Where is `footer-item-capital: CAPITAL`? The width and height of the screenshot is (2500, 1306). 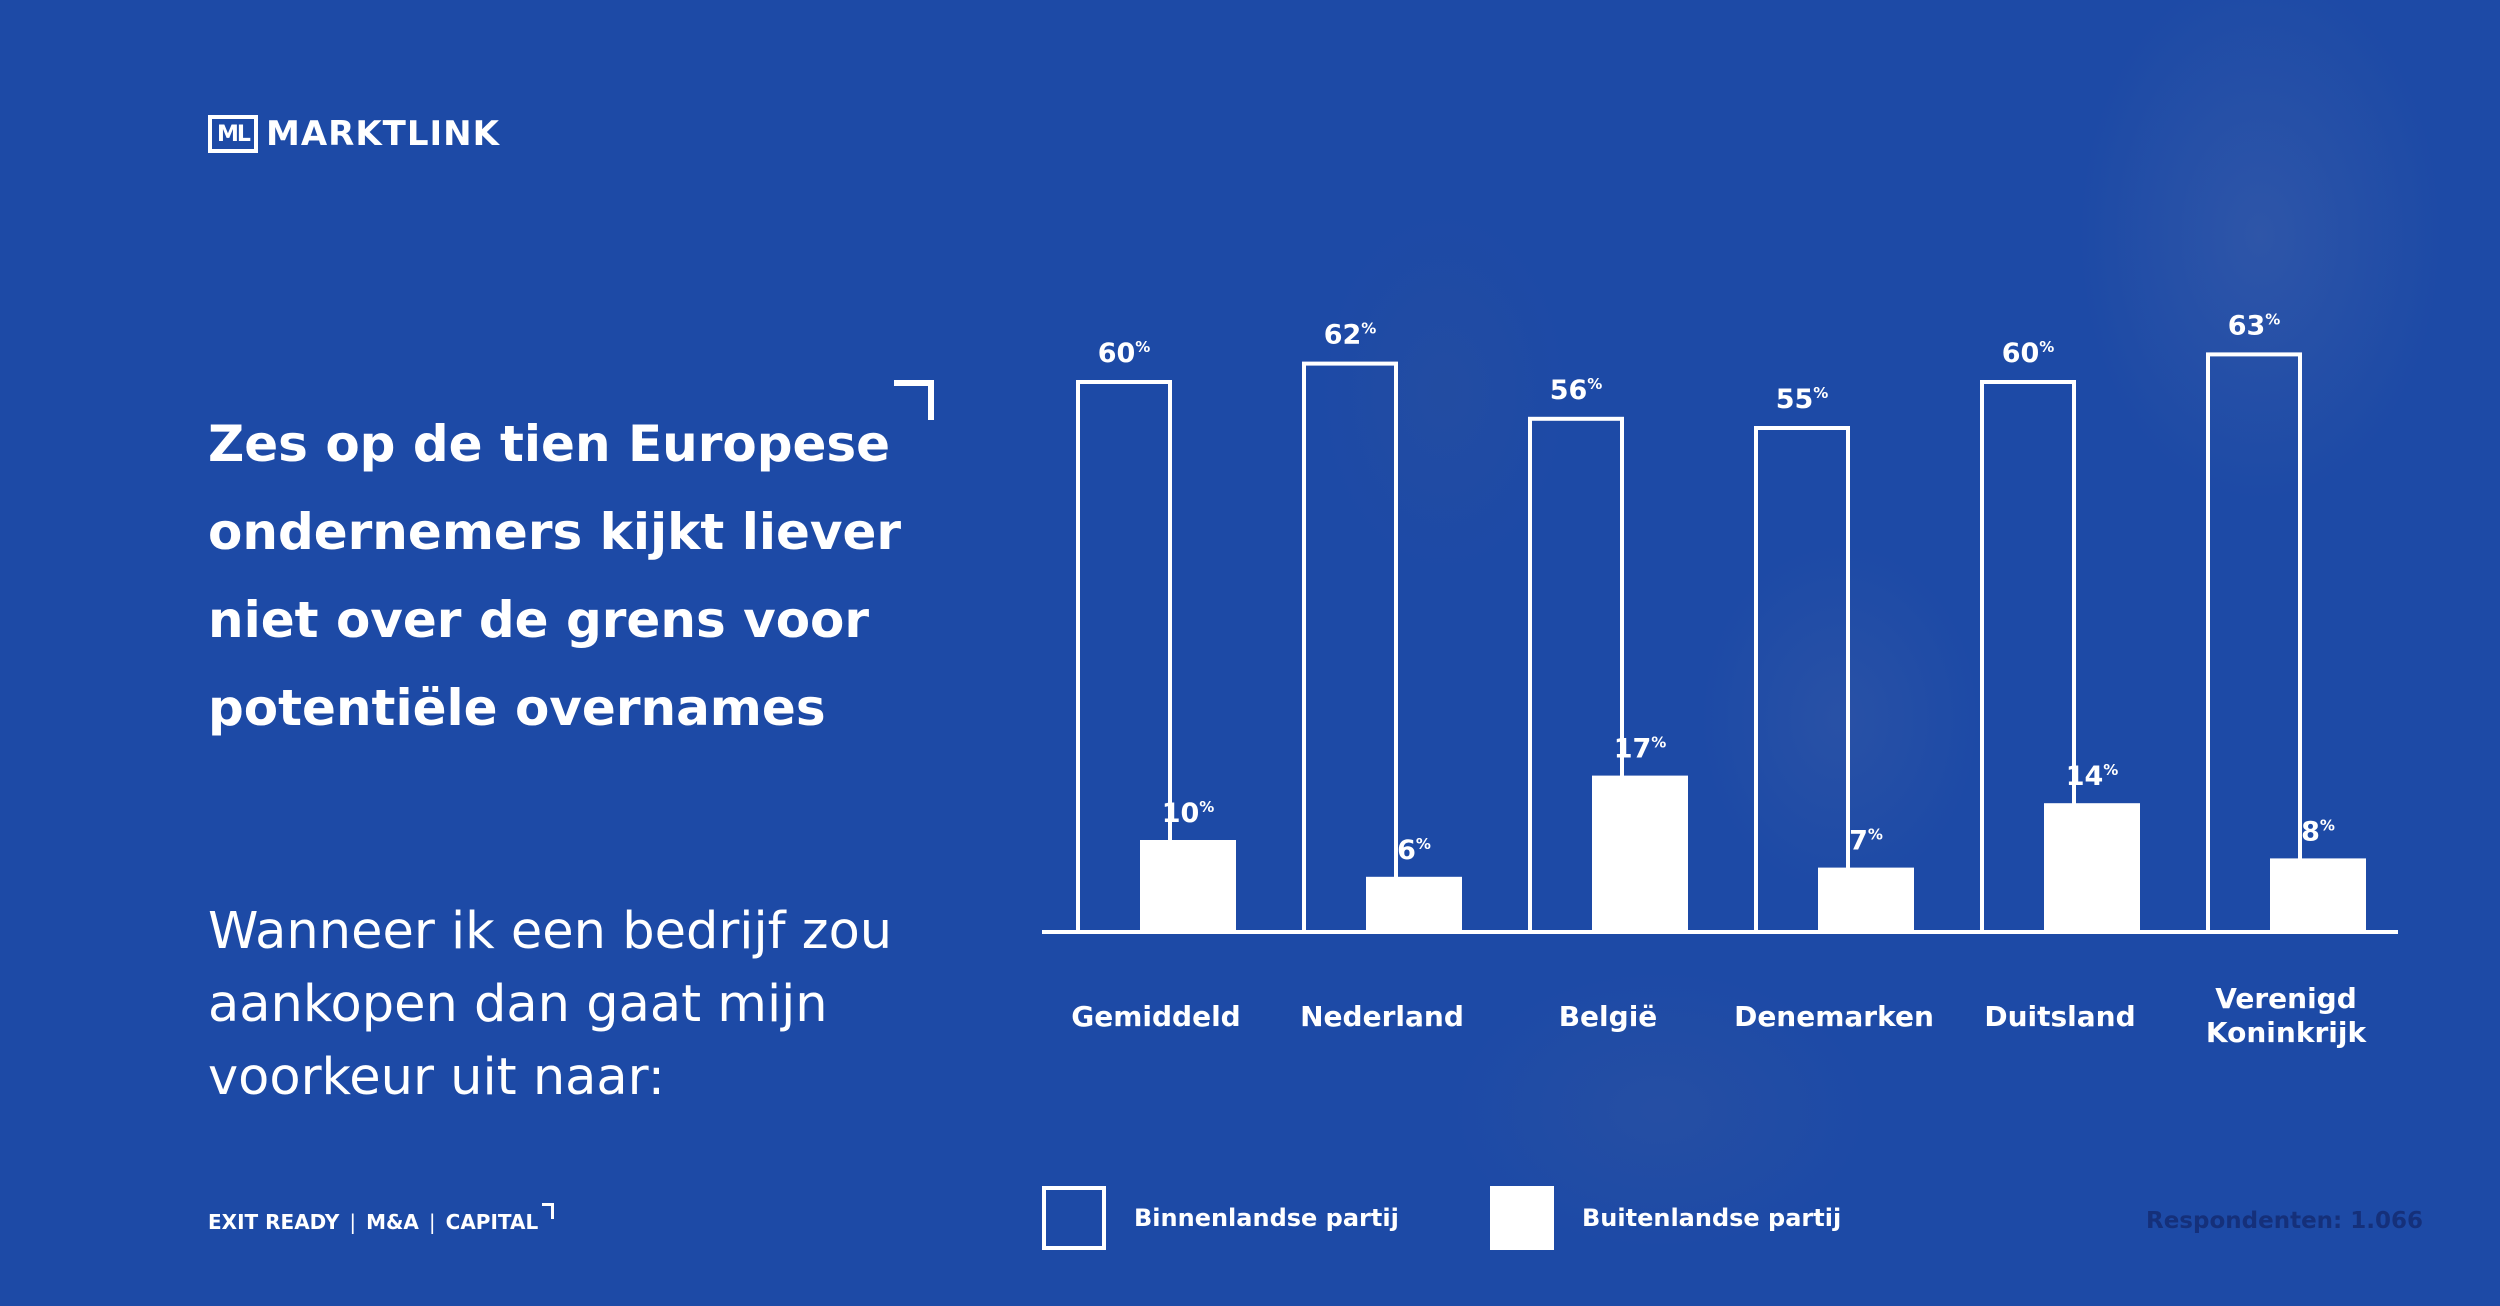
footer-item-capital: CAPITAL is located at coordinates (492, 1222).